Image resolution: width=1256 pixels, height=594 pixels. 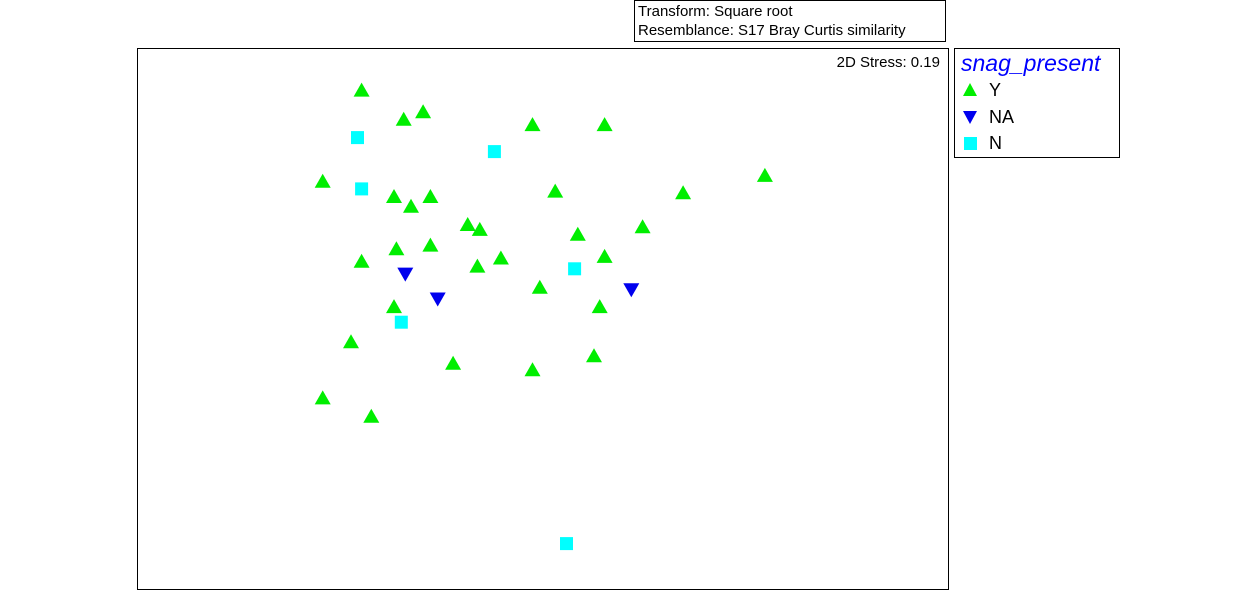 What do you see at coordinates (970, 89) in the screenshot?
I see `triangle-up-icon` at bounding box center [970, 89].